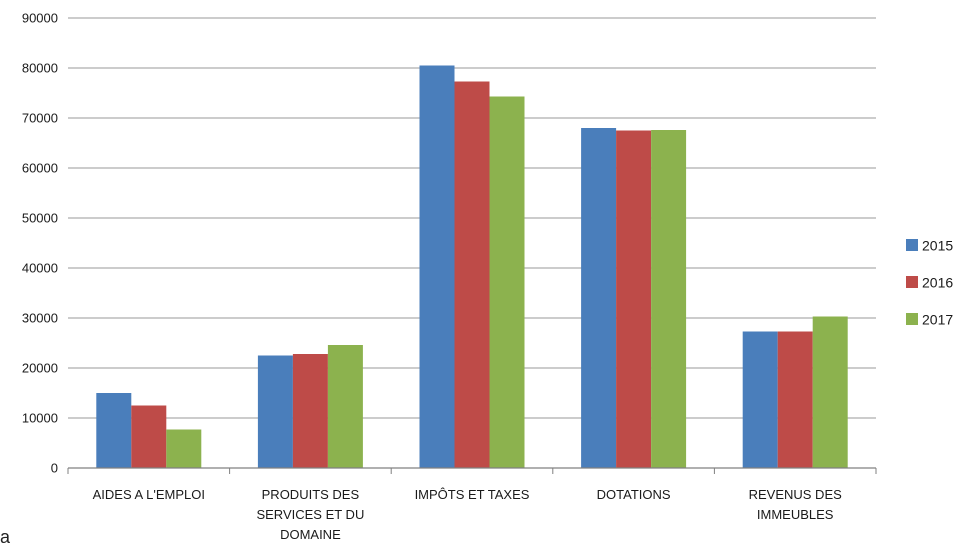 This screenshot has height=551, width=960. I want to click on legend: 2015 2016 2017, so click(929, 283).